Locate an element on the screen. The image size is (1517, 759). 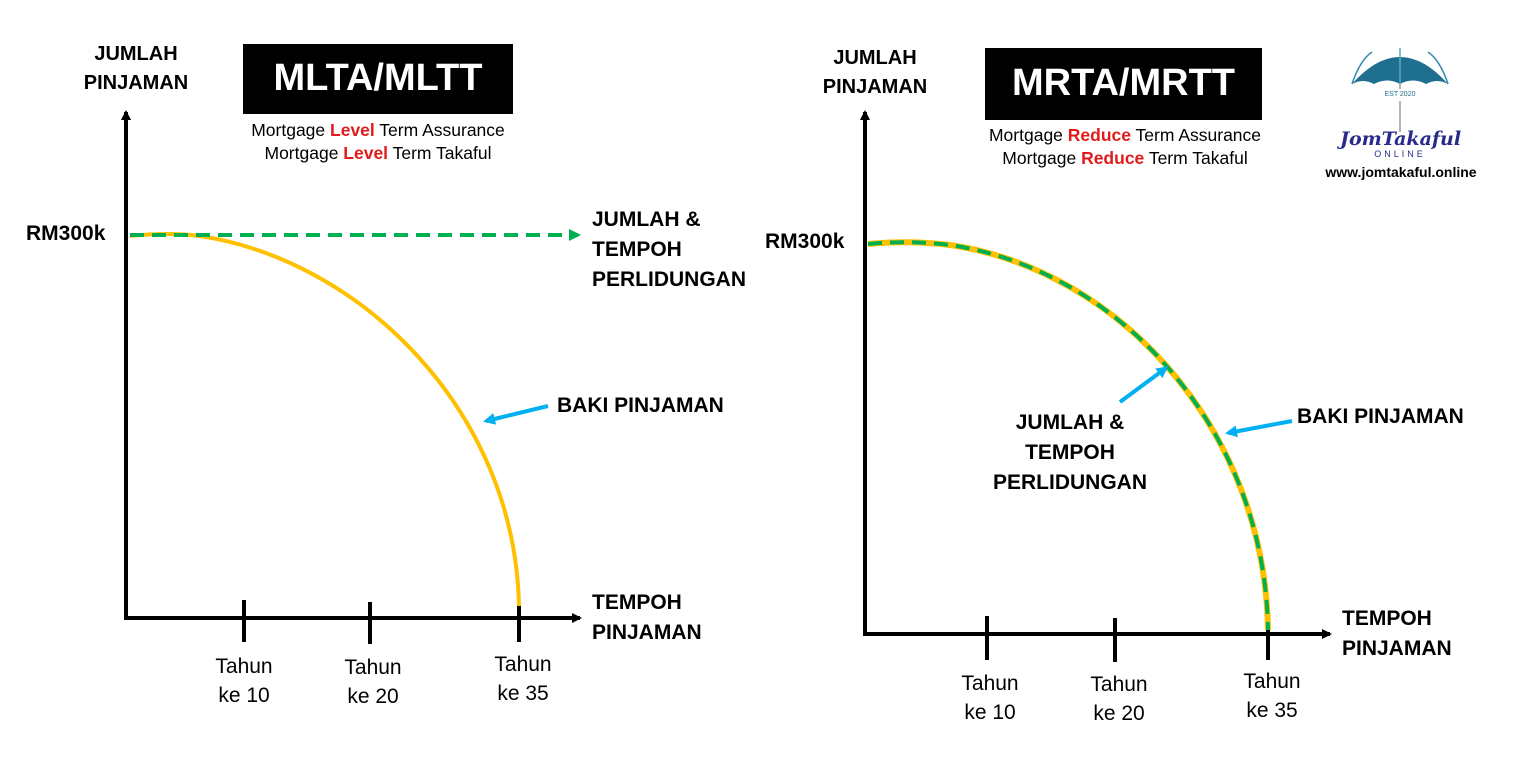
logo-brand-sub: ONLINE is located at coordinates (1400, 154).